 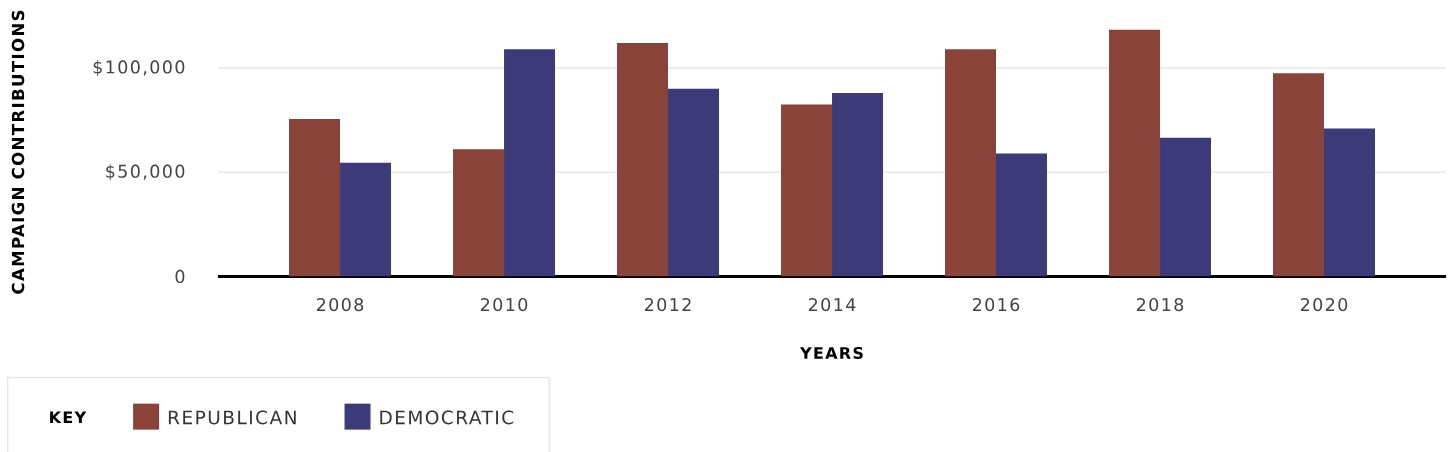 What do you see at coordinates (180, 276) in the screenshot?
I see `y-tick-label: 0` at bounding box center [180, 276].